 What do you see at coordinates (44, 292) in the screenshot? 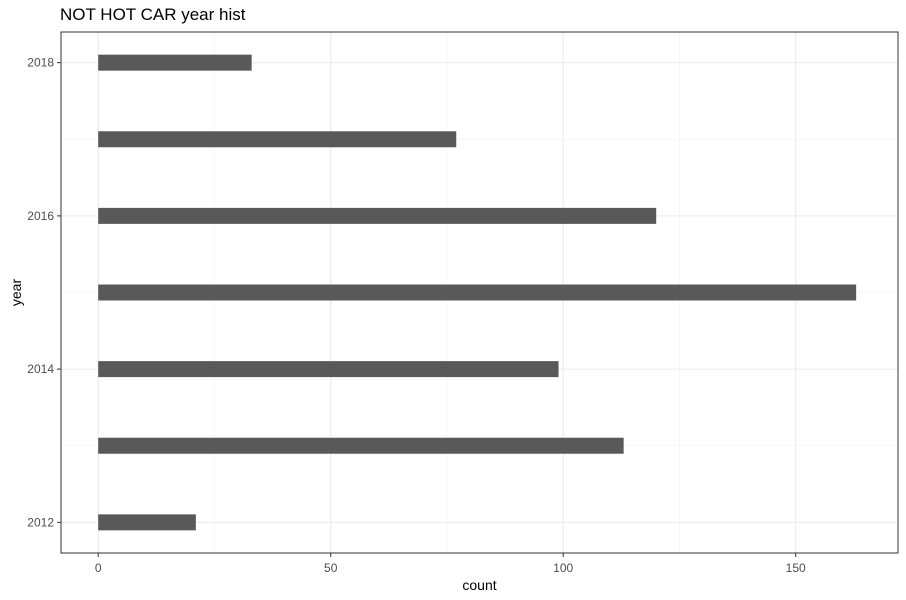
I see `y-axis: 2012 2014 2016 2018` at bounding box center [44, 292].